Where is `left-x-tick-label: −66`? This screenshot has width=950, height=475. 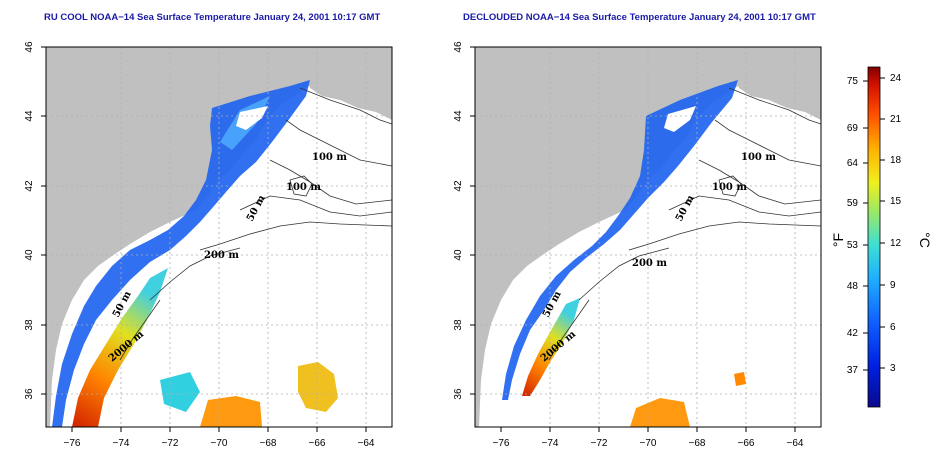
left-x-tick-label: −66 is located at coordinates (317, 443).